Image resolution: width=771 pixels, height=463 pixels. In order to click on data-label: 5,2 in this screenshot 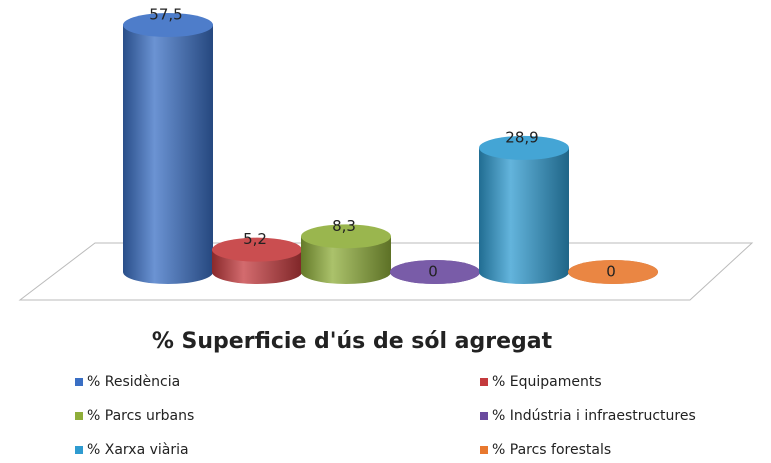, I will do `click(255, 239)`.